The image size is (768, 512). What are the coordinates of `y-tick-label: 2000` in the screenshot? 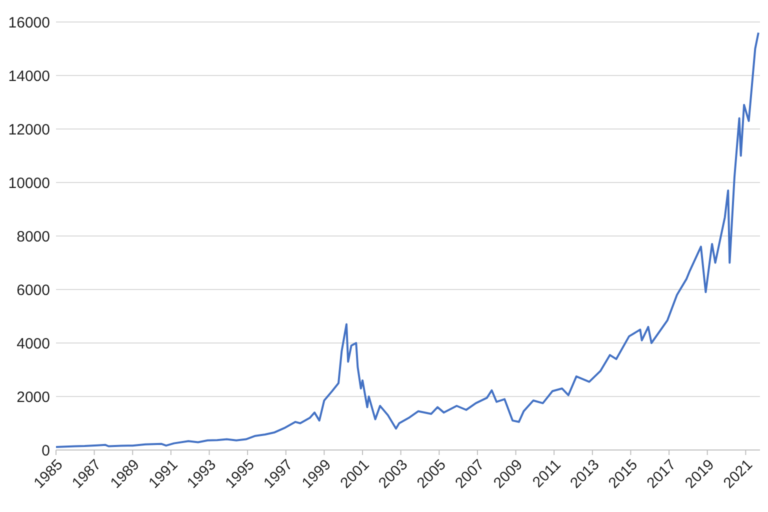 It's located at (33, 397).